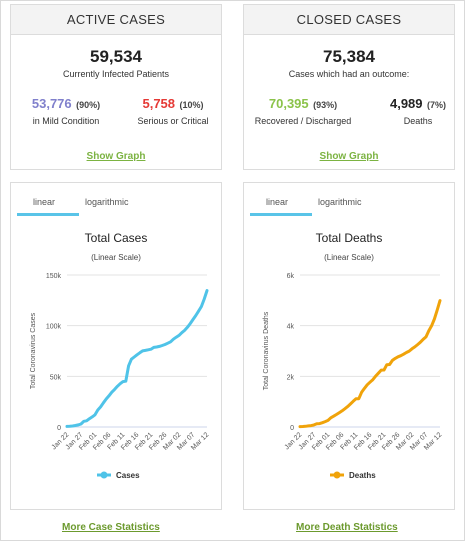 The width and height of the screenshot is (465, 541). I want to click on mild-percent: (90%), so click(88, 105).